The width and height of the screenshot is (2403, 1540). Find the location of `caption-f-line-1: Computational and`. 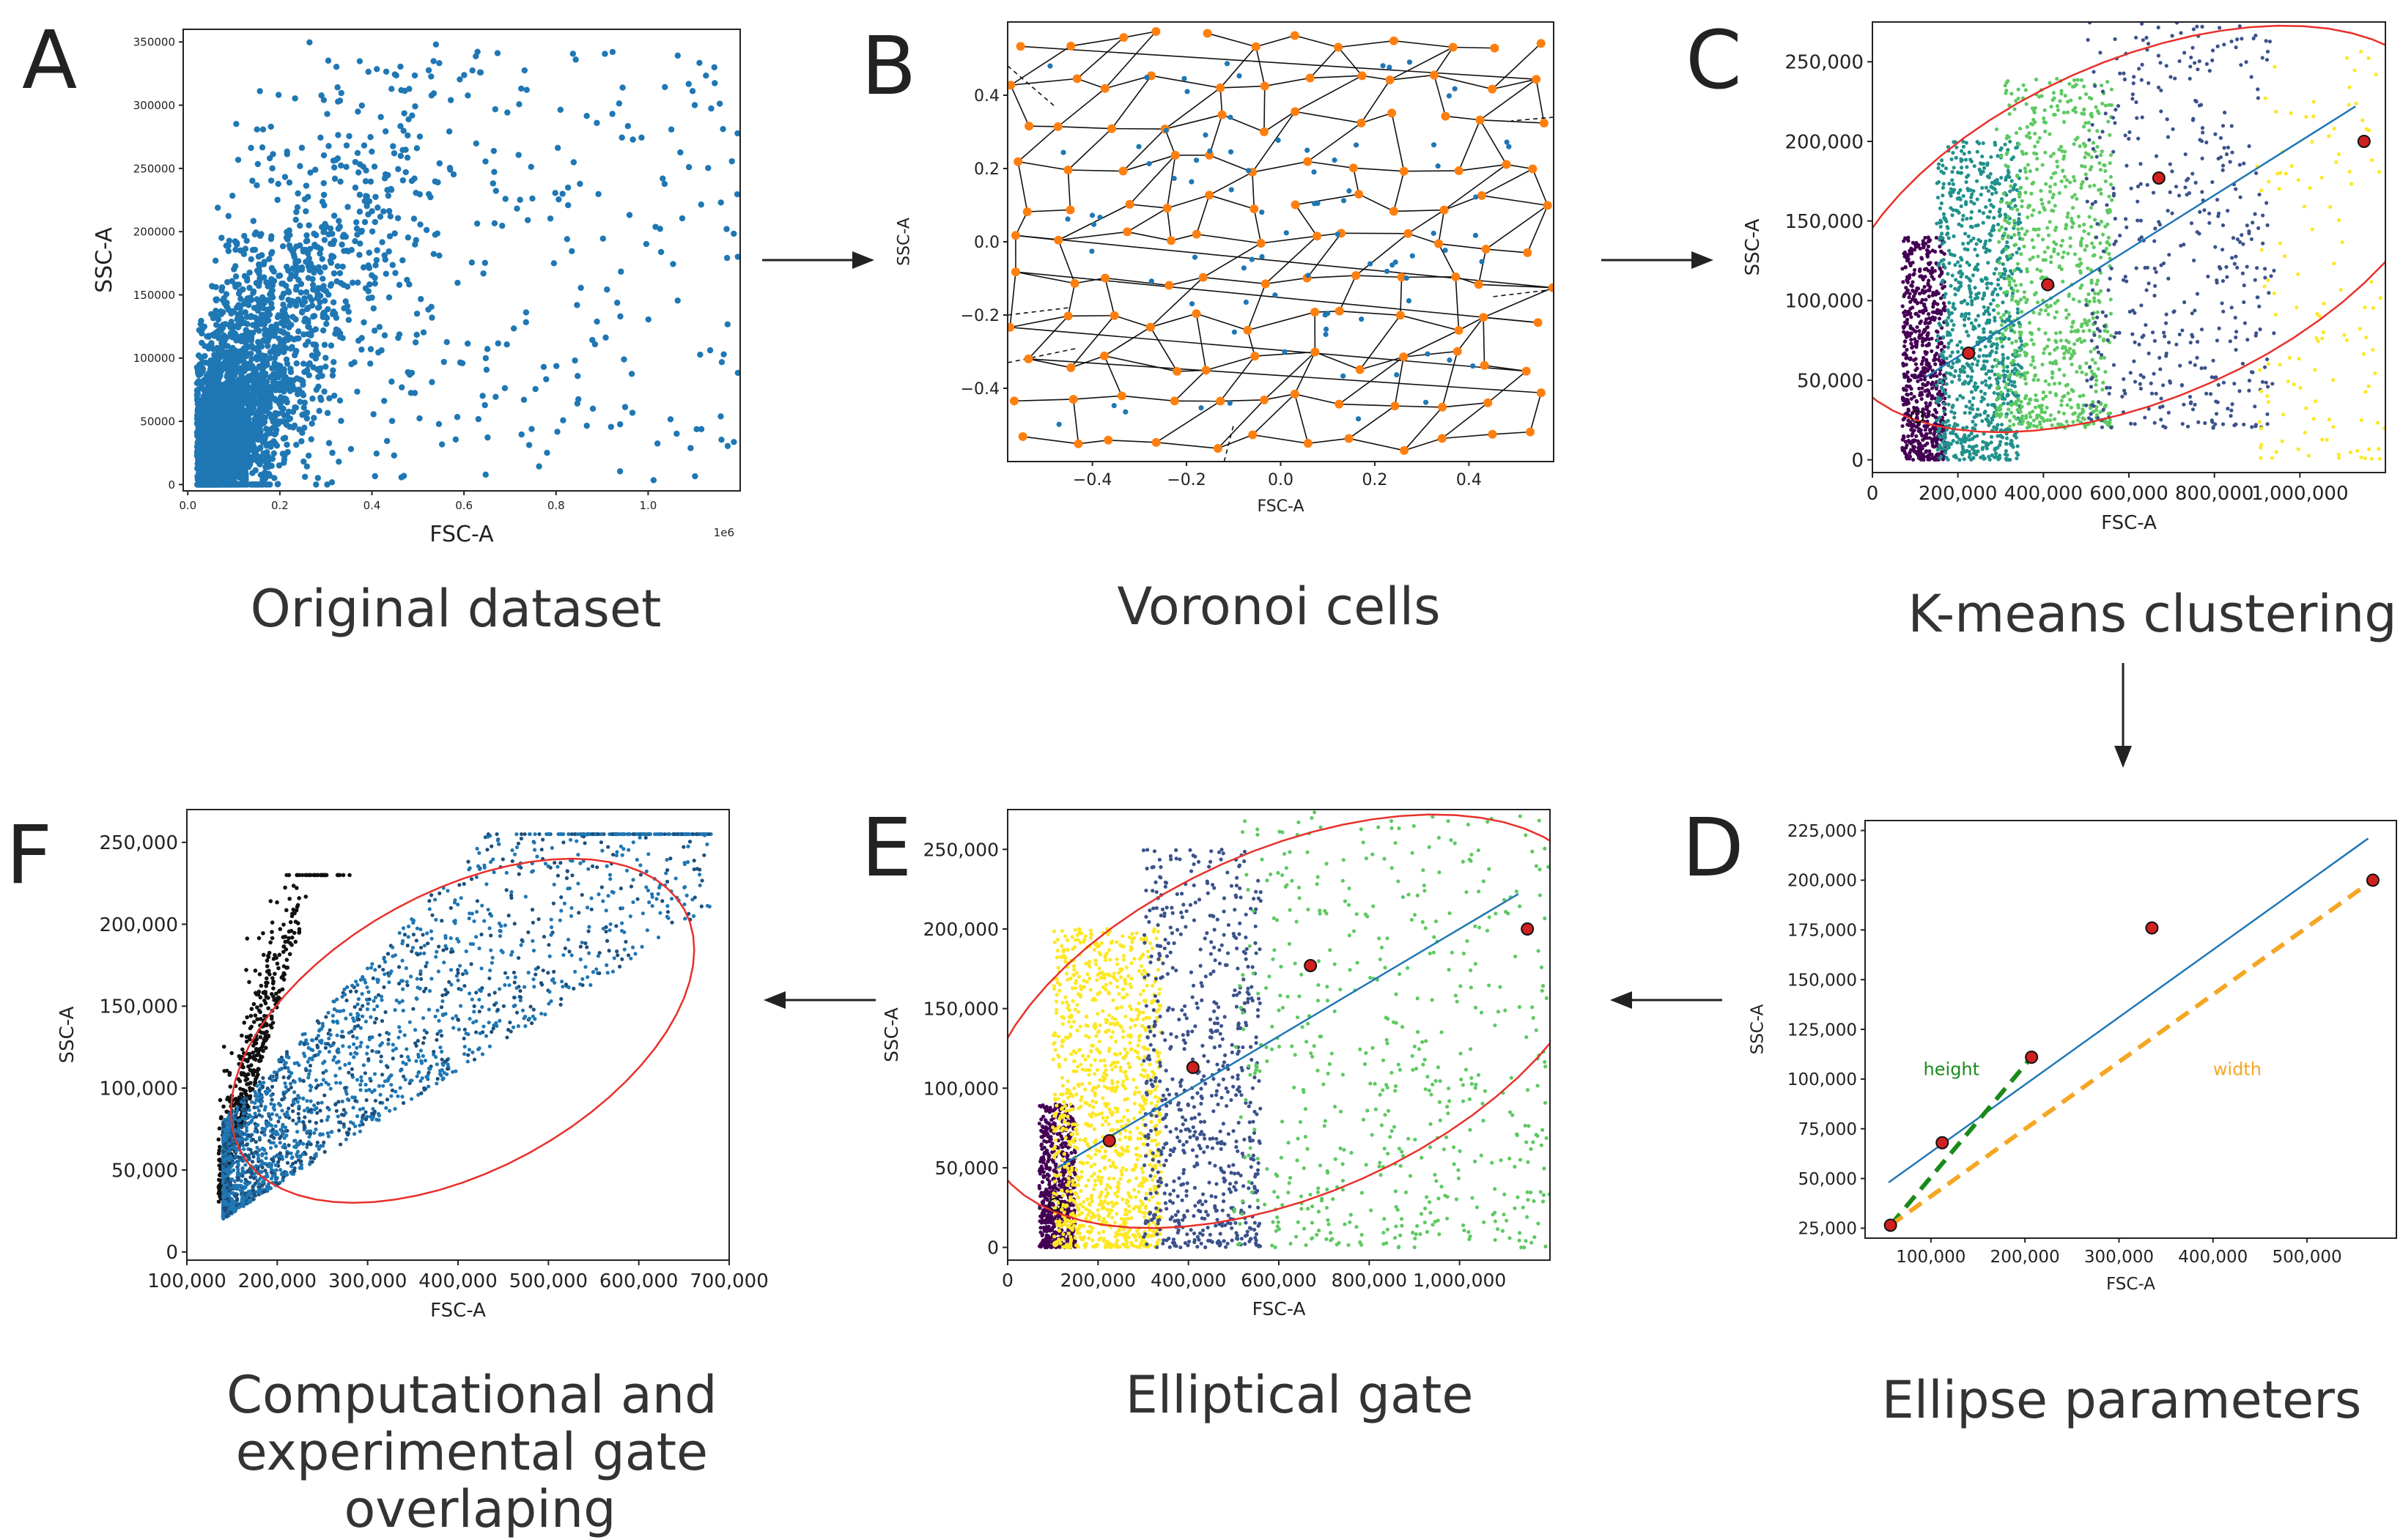

caption-f-line-1: Computational and is located at coordinates (472, 1395).